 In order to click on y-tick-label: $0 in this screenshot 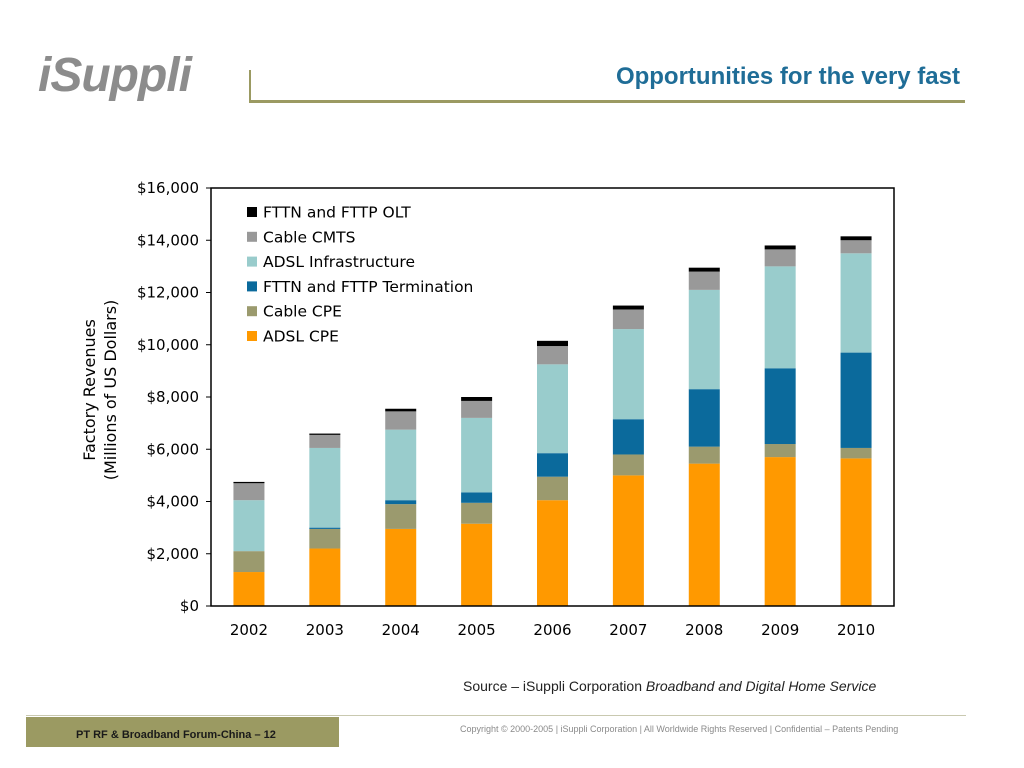, I will do `click(189, 606)`.